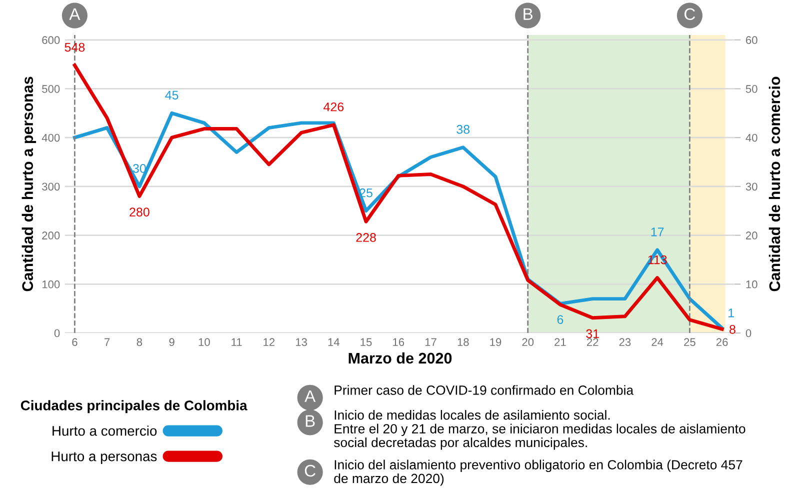 This screenshot has width=785, height=497. I want to click on data-label: 45, so click(171, 95).